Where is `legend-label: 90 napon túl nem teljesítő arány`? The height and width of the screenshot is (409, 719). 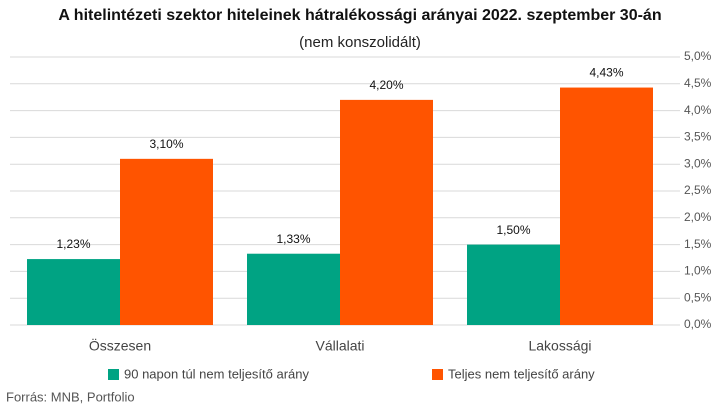
legend-label: 90 napon túl nem teljesítő arány is located at coordinates (217, 373).